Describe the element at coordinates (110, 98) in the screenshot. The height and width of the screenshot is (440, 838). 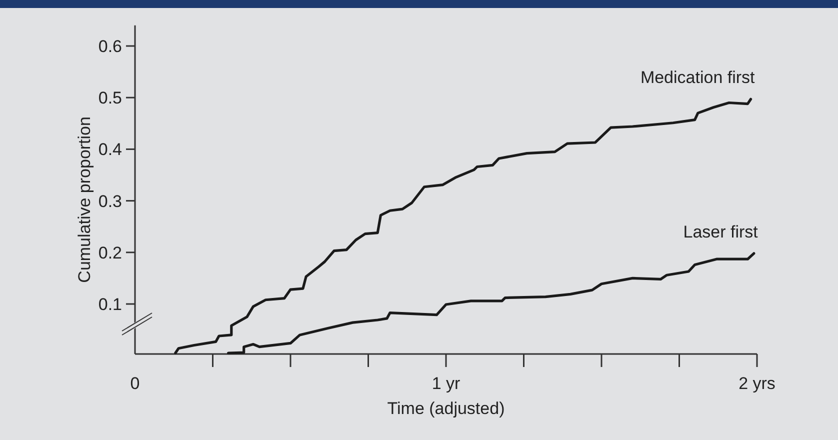
I see `y-tick-label: 0.5` at that location.